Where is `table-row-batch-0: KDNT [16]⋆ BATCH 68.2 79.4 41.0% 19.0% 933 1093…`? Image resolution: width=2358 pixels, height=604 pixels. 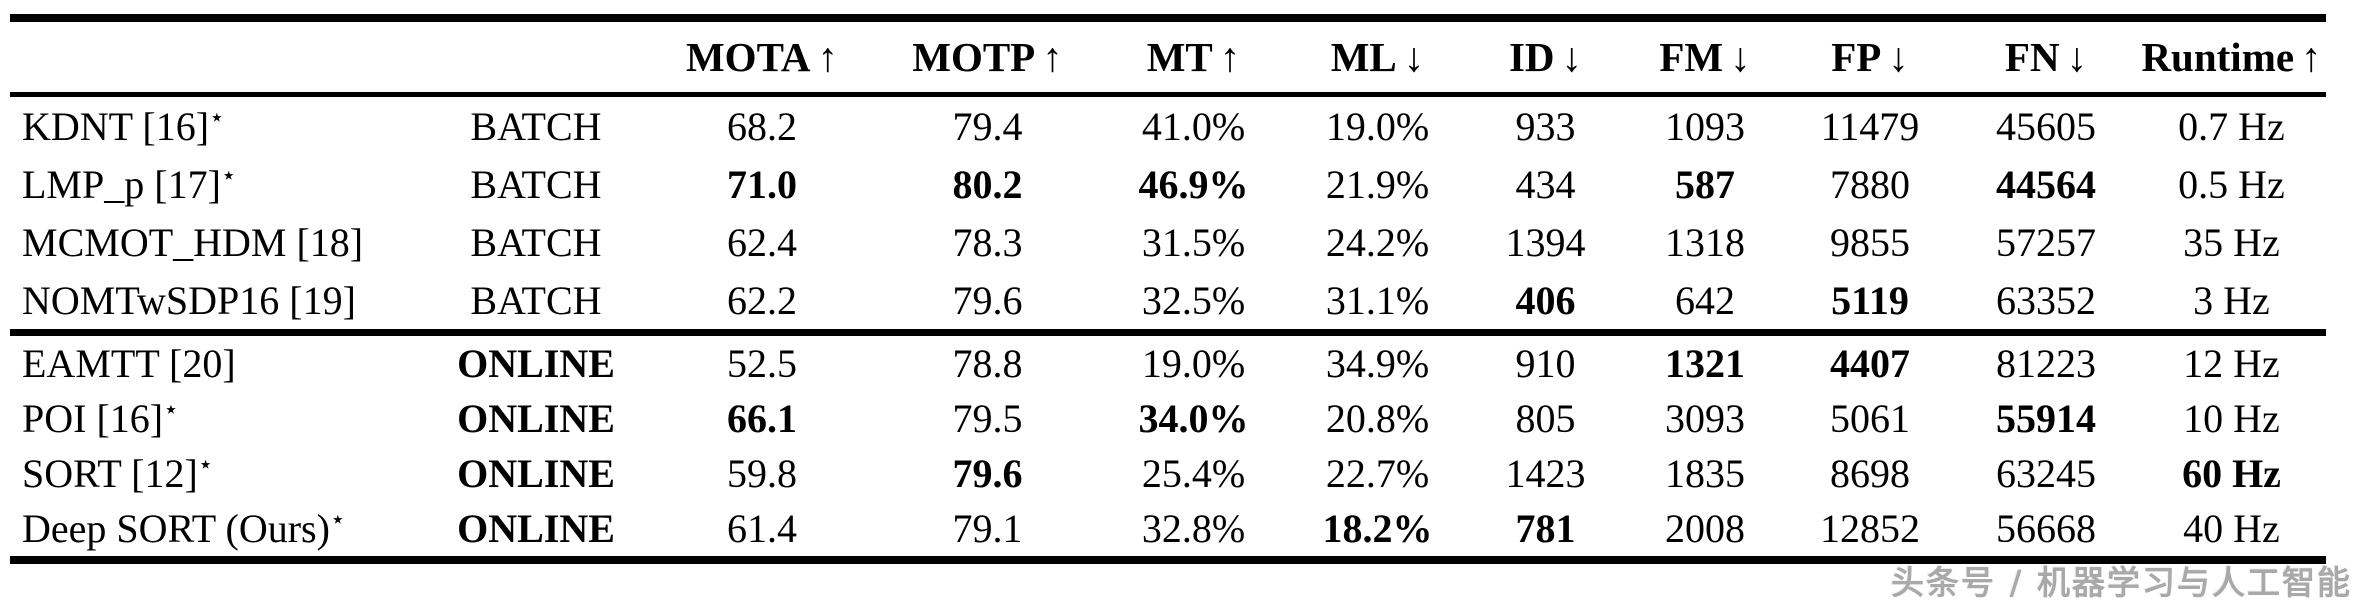
table-row-batch-0: KDNT [16]⋆ BATCH 68.2 79.4 41.0% 19.0% 933 1093… is located at coordinates (1168, 125).